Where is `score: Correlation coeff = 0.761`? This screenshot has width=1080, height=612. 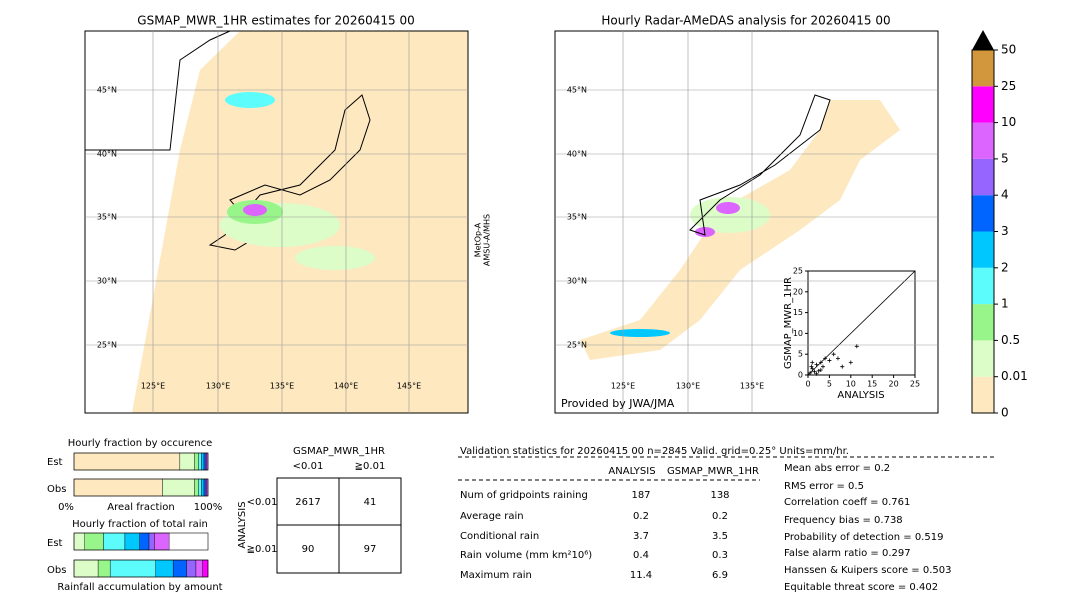 score: Correlation coeff = 0.761 is located at coordinates (847, 502).